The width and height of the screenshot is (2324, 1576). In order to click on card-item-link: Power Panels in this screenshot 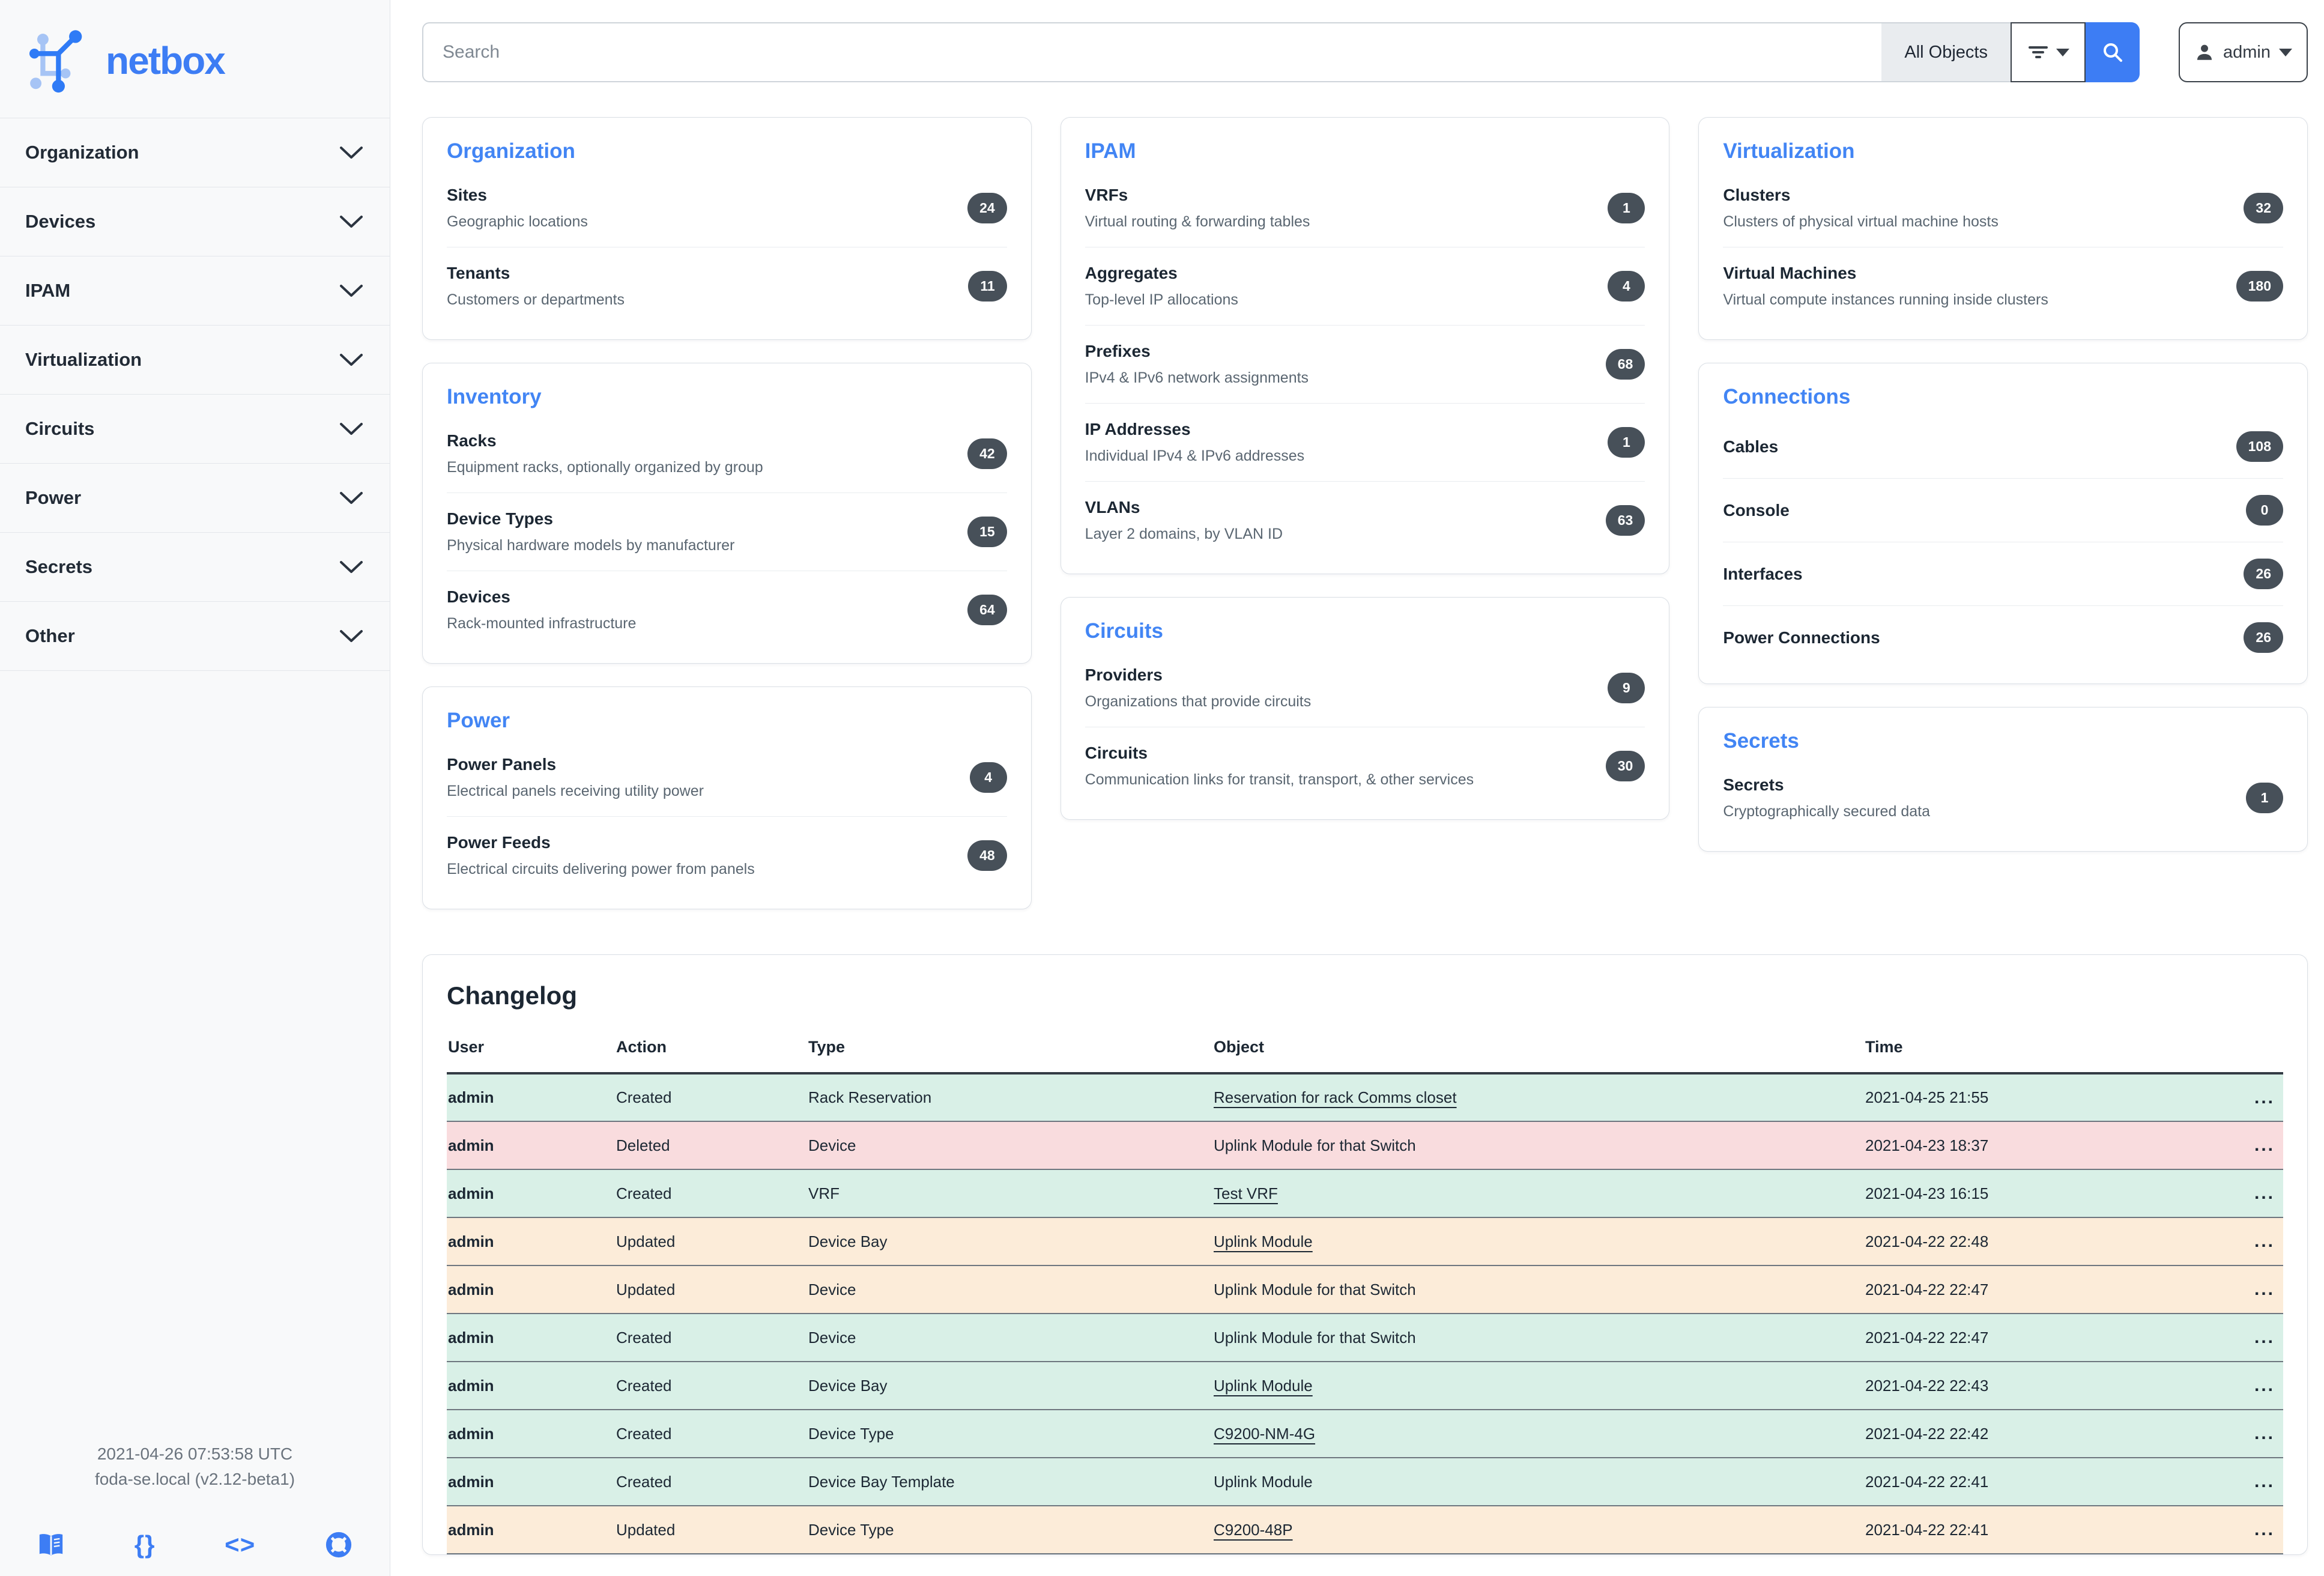, I will do `click(502, 764)`.